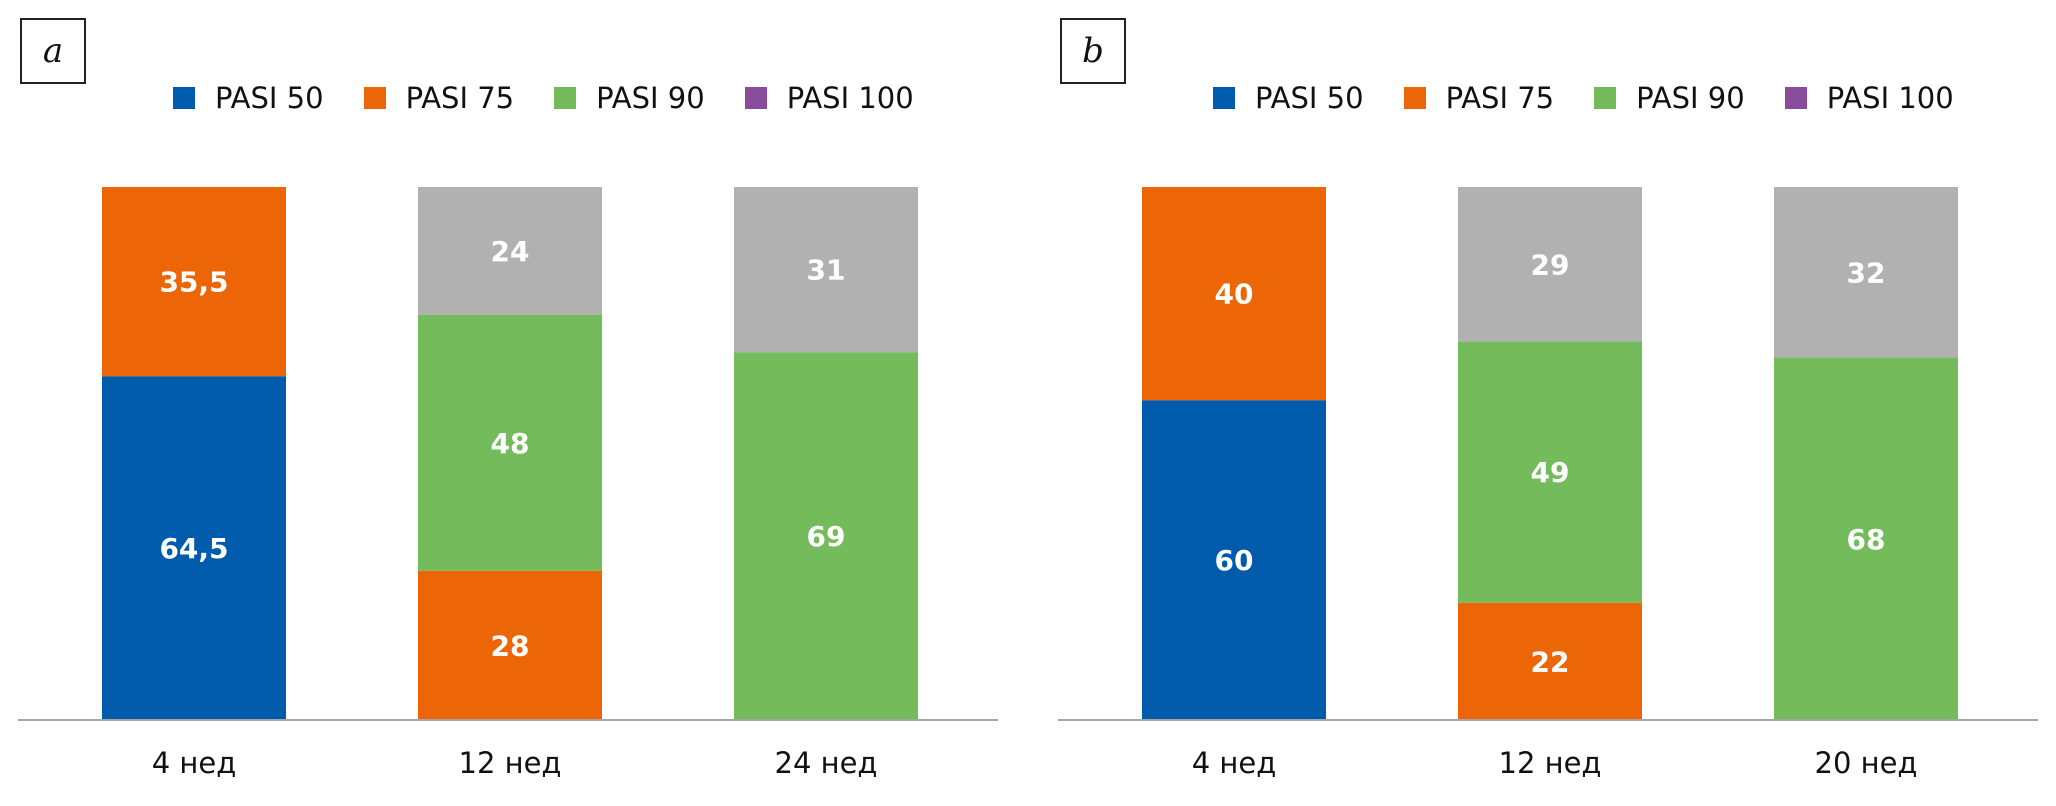 This screenshot has width=2056, height=806. I want to click on bar-value-label: 24, so click(510, 251).